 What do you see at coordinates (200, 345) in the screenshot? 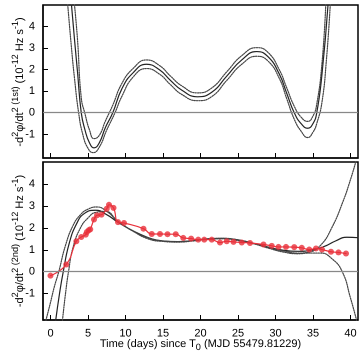
I see `x-axis-title: Time (days) since T$_{0}$ (MJD 55479.81229)` at bounding box center [200, 345].